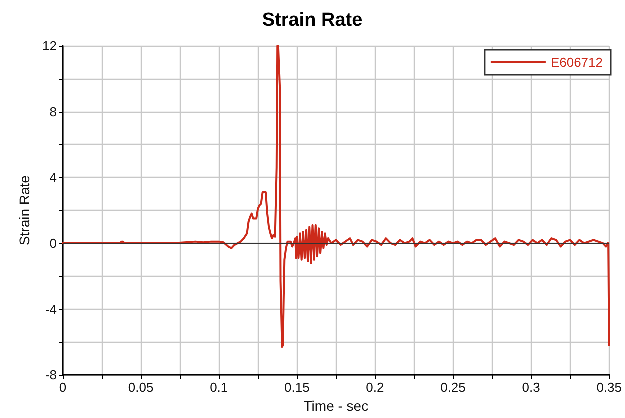 The image size is (625, 418). Describe the element at coordinates (297, 388) in the screenshot. I see `x-tick-label: 0.15` at that location.